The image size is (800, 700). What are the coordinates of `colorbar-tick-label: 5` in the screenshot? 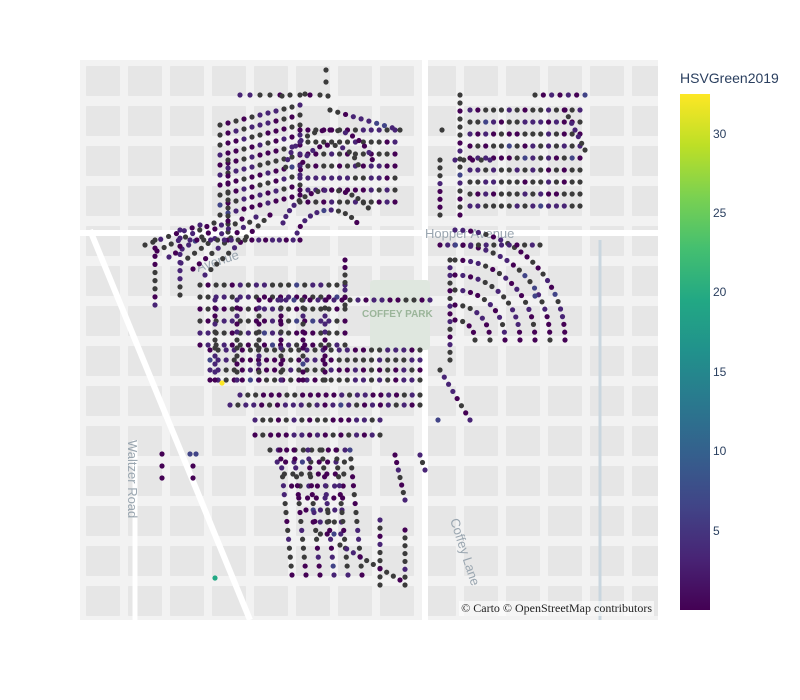 It's located at (716, 530).